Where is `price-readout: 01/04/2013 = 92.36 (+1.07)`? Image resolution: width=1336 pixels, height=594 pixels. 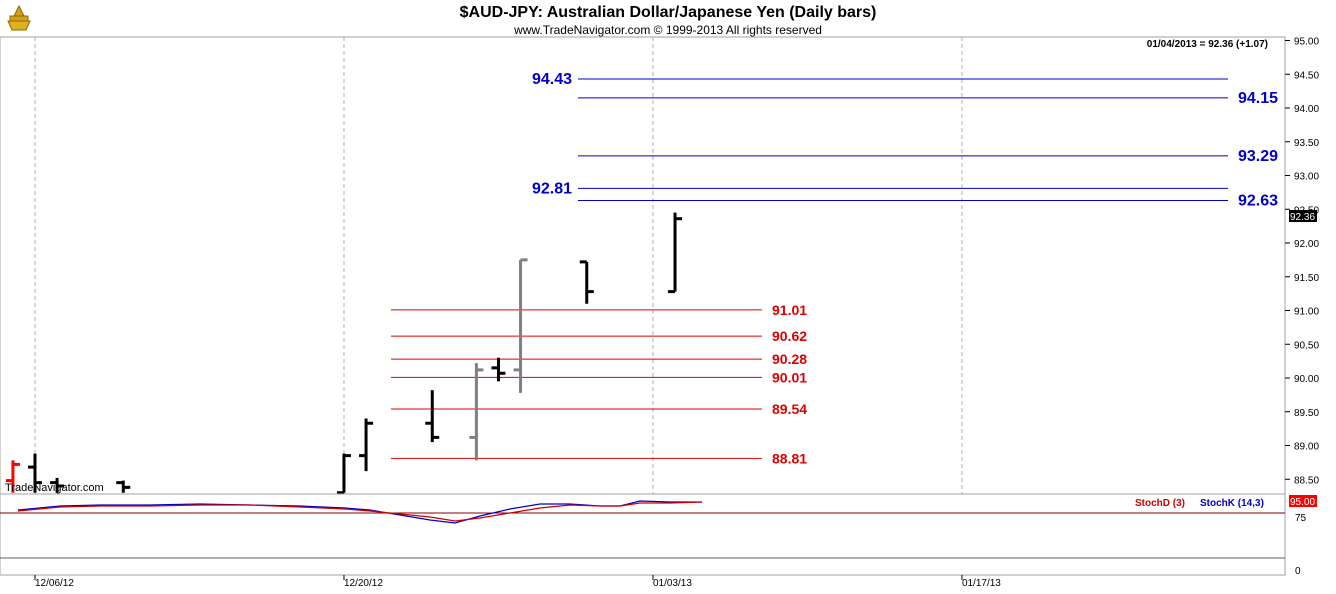
price-readout: 01/04/2013 = 92.36 (+1.07) is located at coordinates (1207, 44).